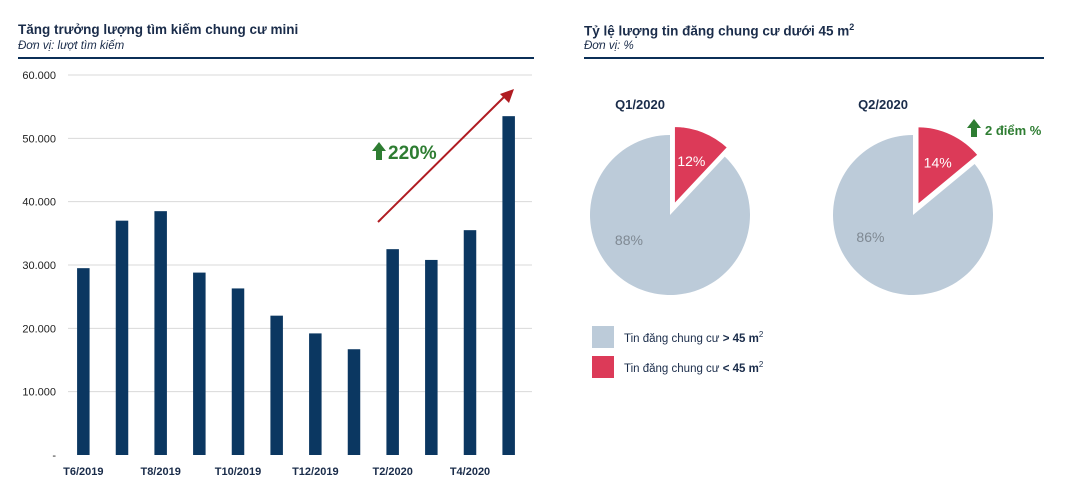  Describe the element at coordinates (603, 367) in the screenshot. I see `legend-swatch-small` at that location.